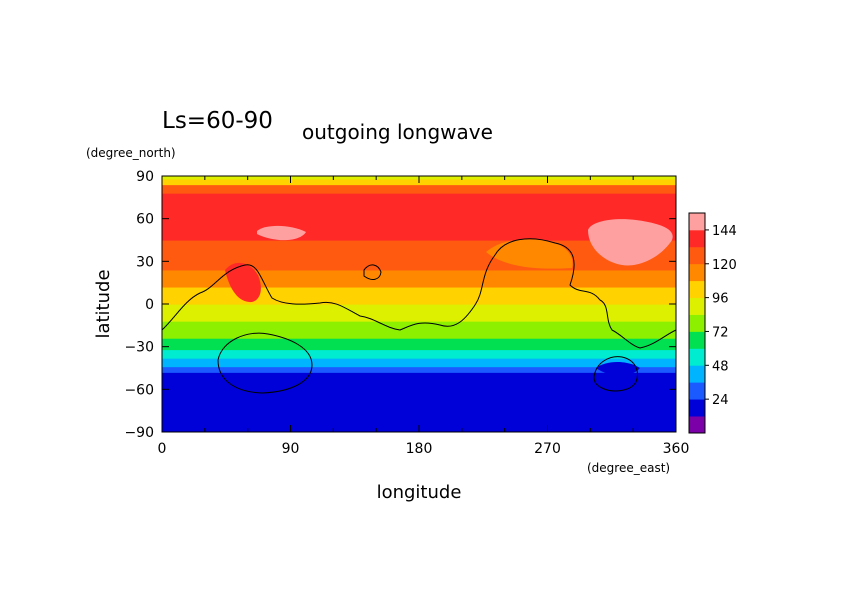  What do you see at coordinates (145, 177) in the screenshot?
I see `y-tick-label: 90` at bounding box center [145, 177].